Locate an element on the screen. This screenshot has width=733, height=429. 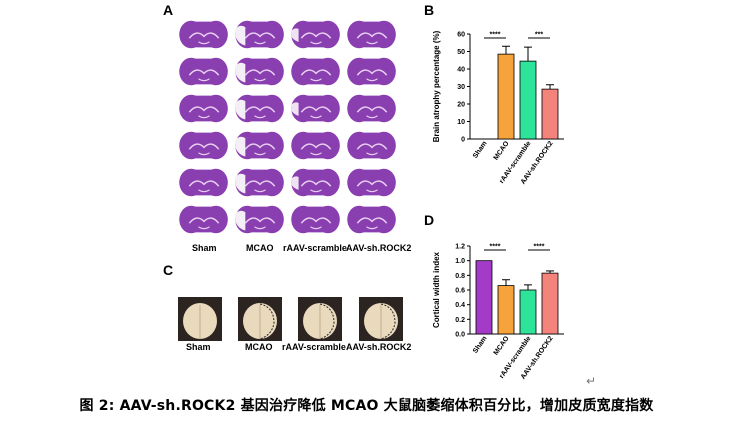
y-tick-label: 20 is located at coordinates (461, 105).